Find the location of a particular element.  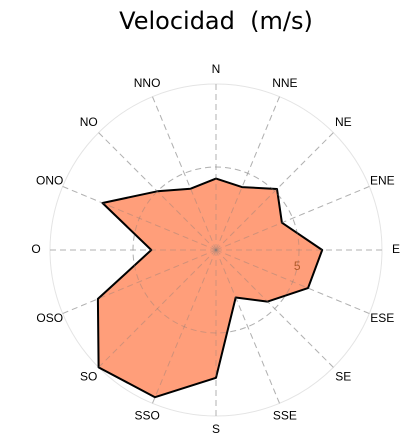

category-label: SO is located at coordinates (88, 376).